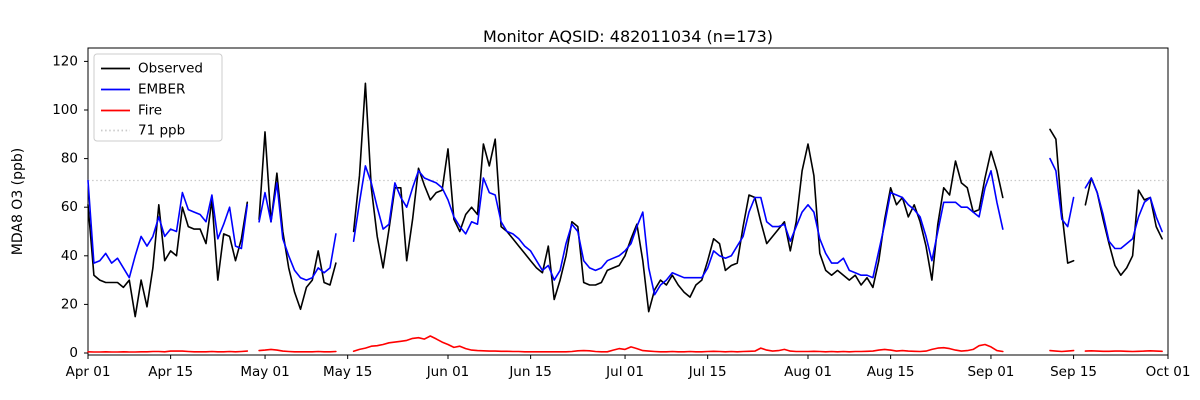  Describe the element at coordinates (264, 372) in the screenshot. I see `x-tick-label: May 01` at that location.